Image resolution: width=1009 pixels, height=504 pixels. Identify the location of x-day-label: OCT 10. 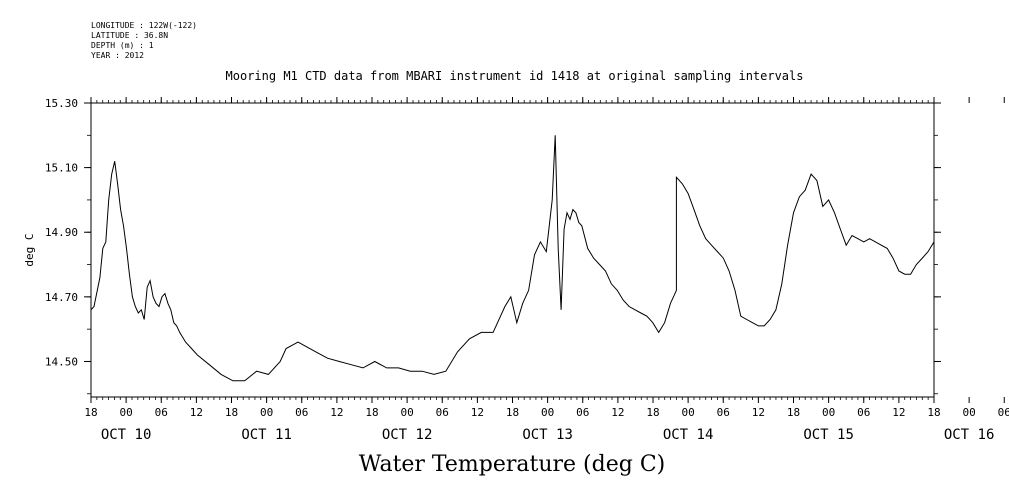
(126, 435).